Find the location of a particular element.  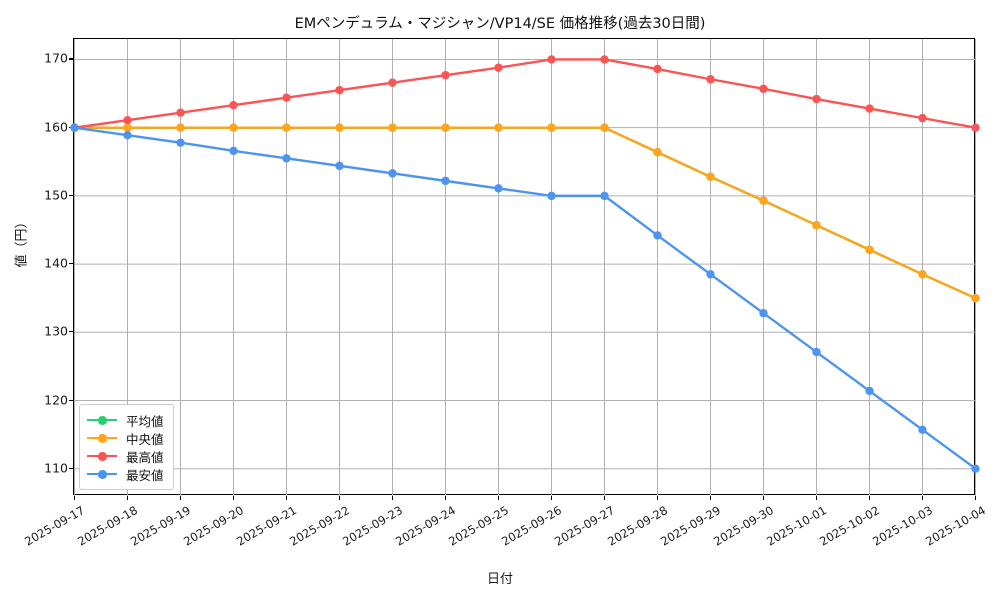

x-axis-label: 日付 is located at coordinates (499, 579).